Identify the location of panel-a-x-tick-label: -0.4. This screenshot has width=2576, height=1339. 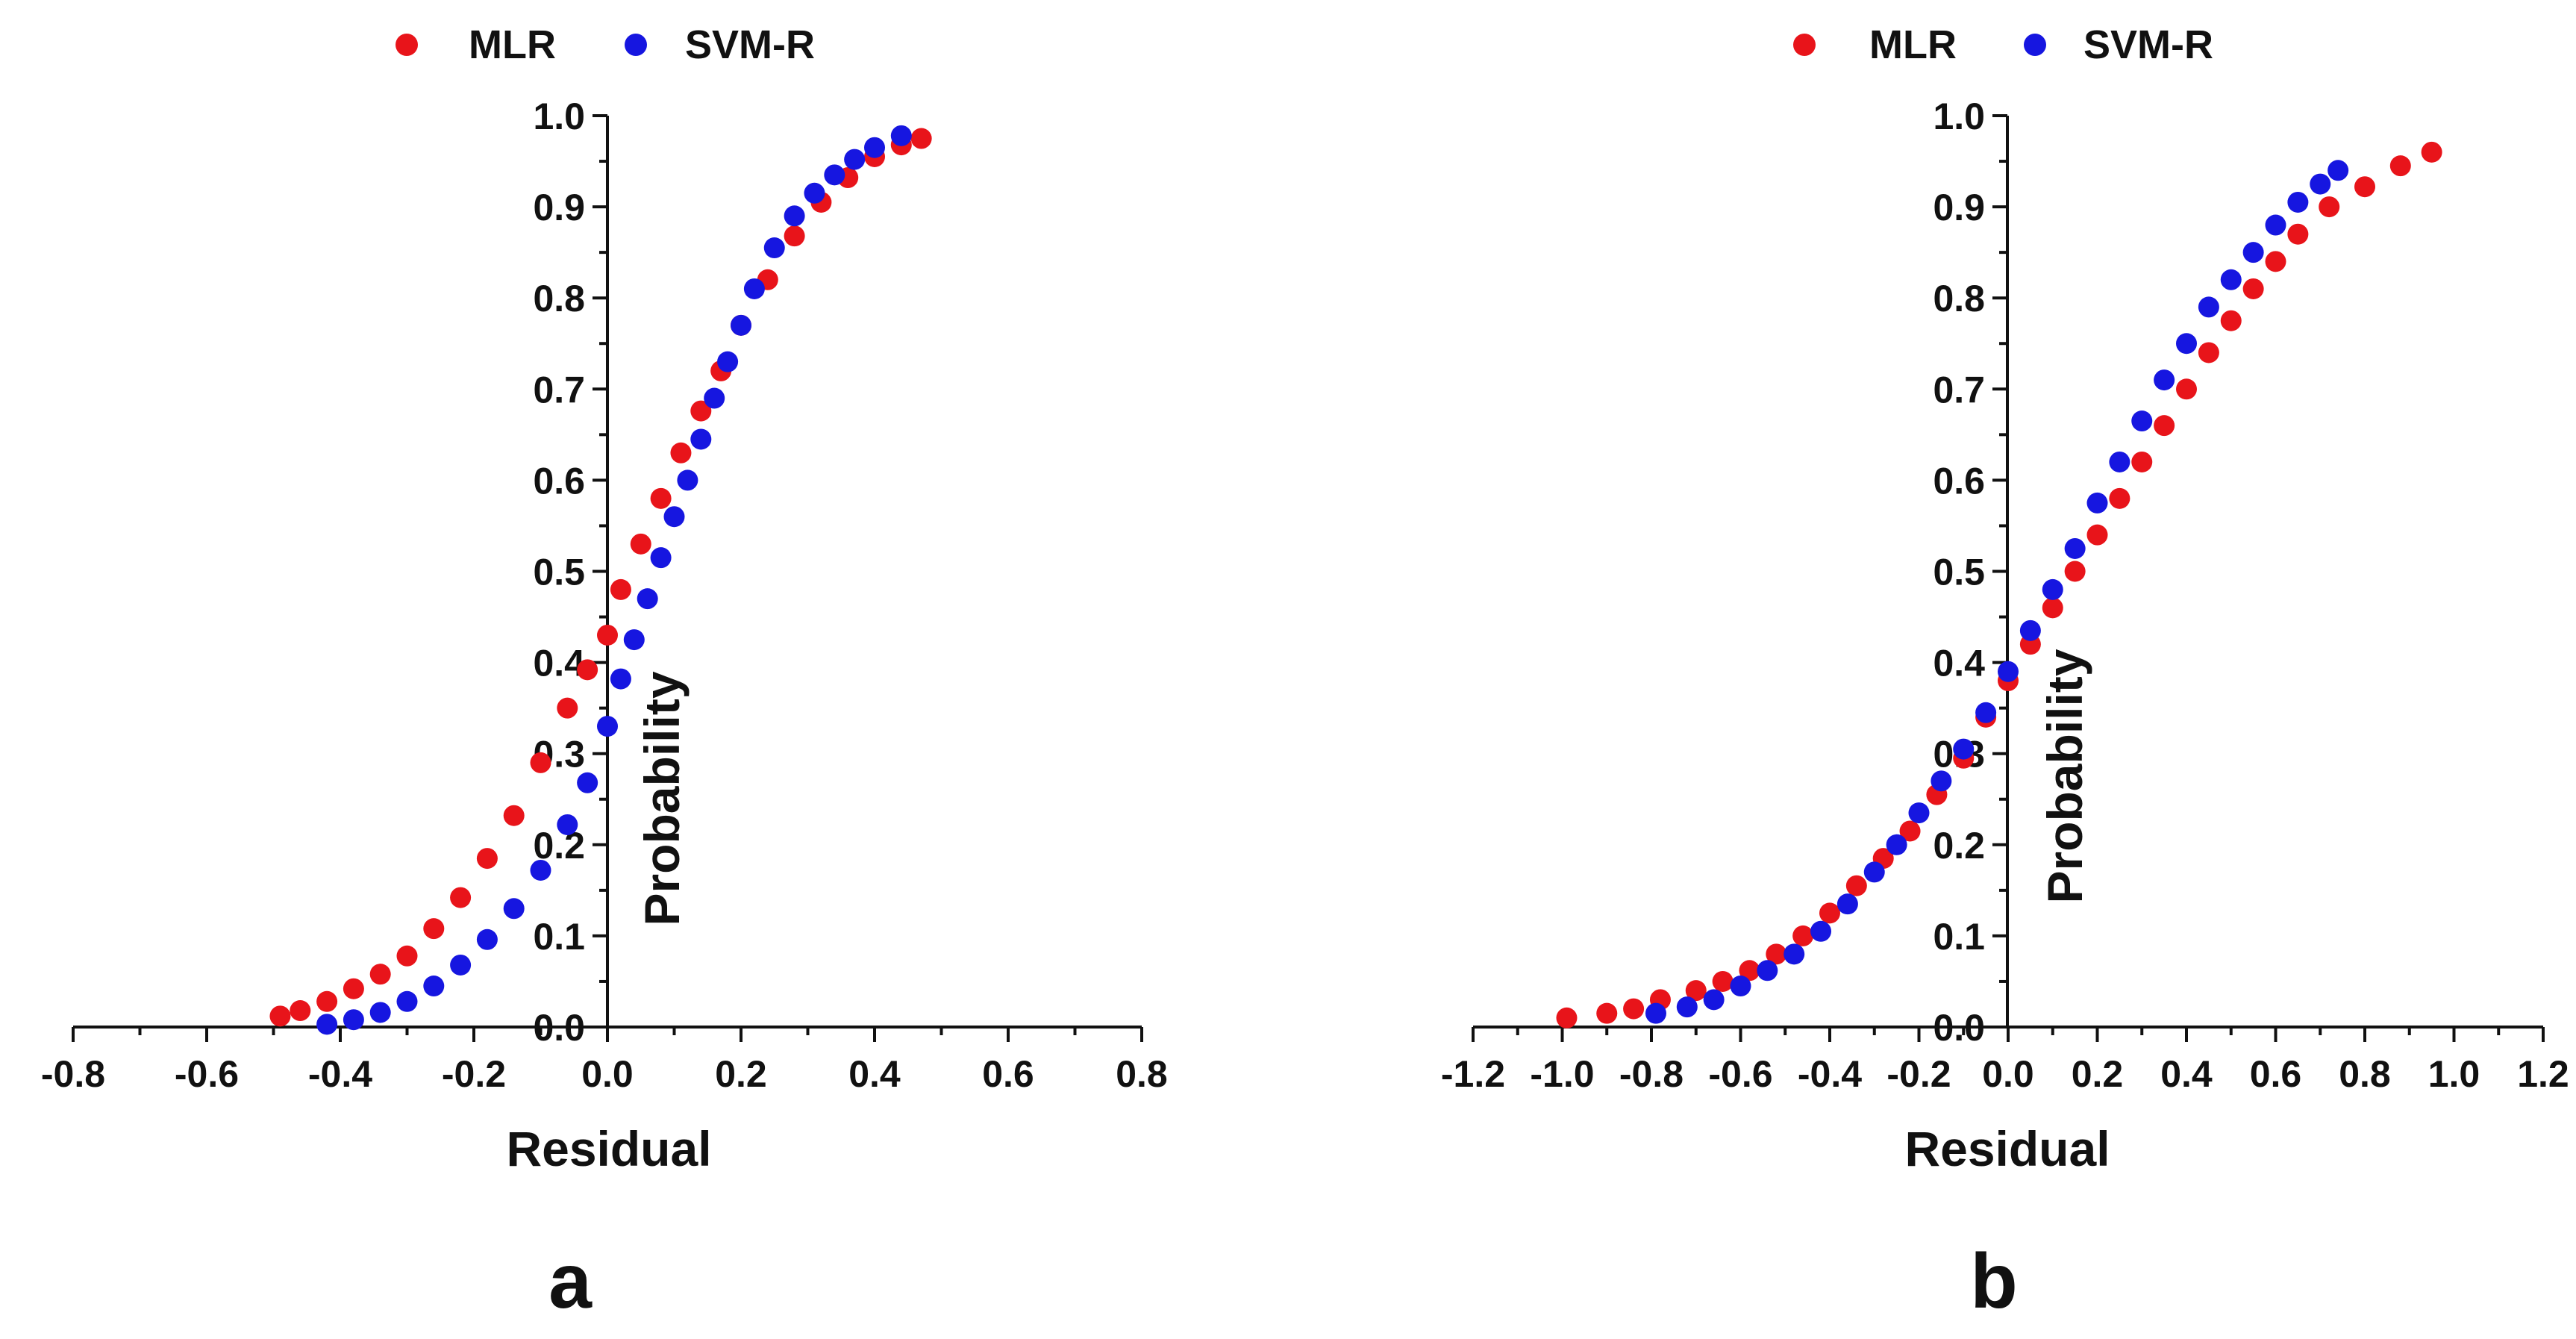
(340, 1074).